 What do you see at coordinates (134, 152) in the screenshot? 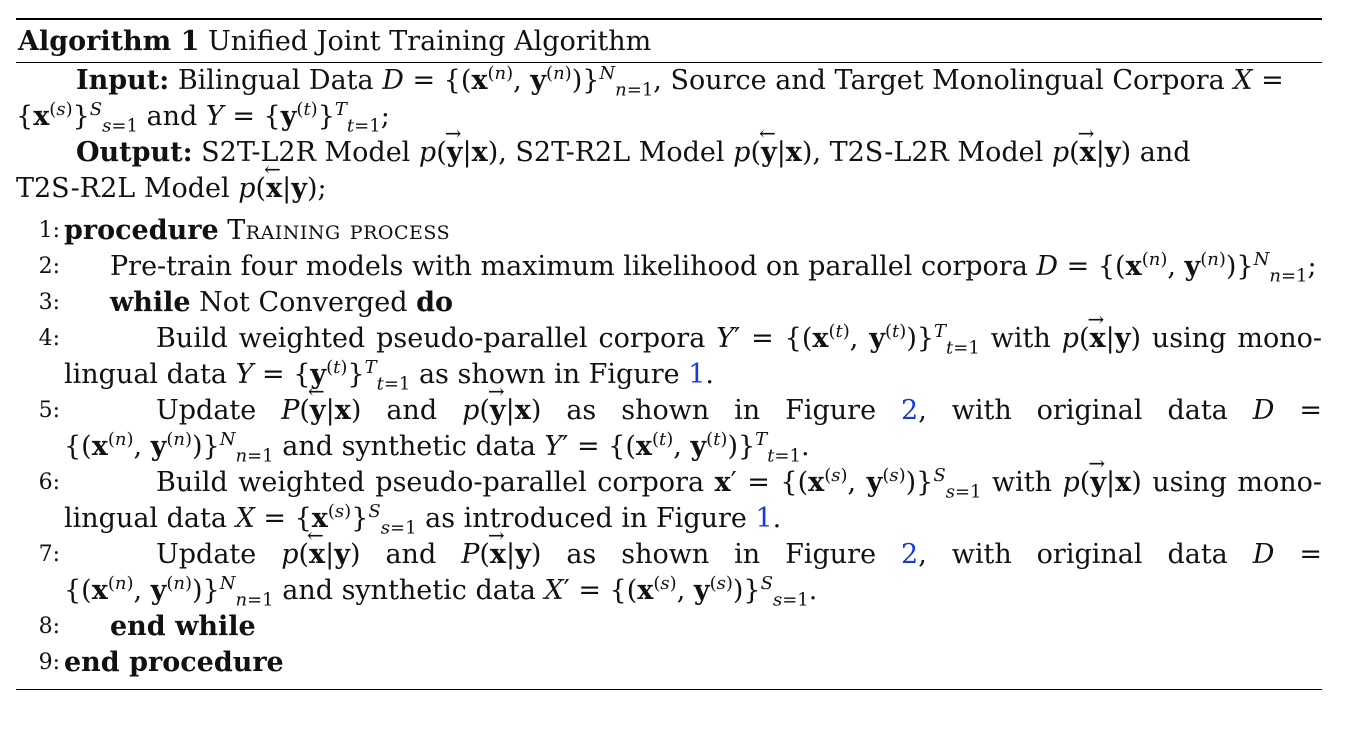
I see `output-label: Output:` at bounding box center [134, 152].